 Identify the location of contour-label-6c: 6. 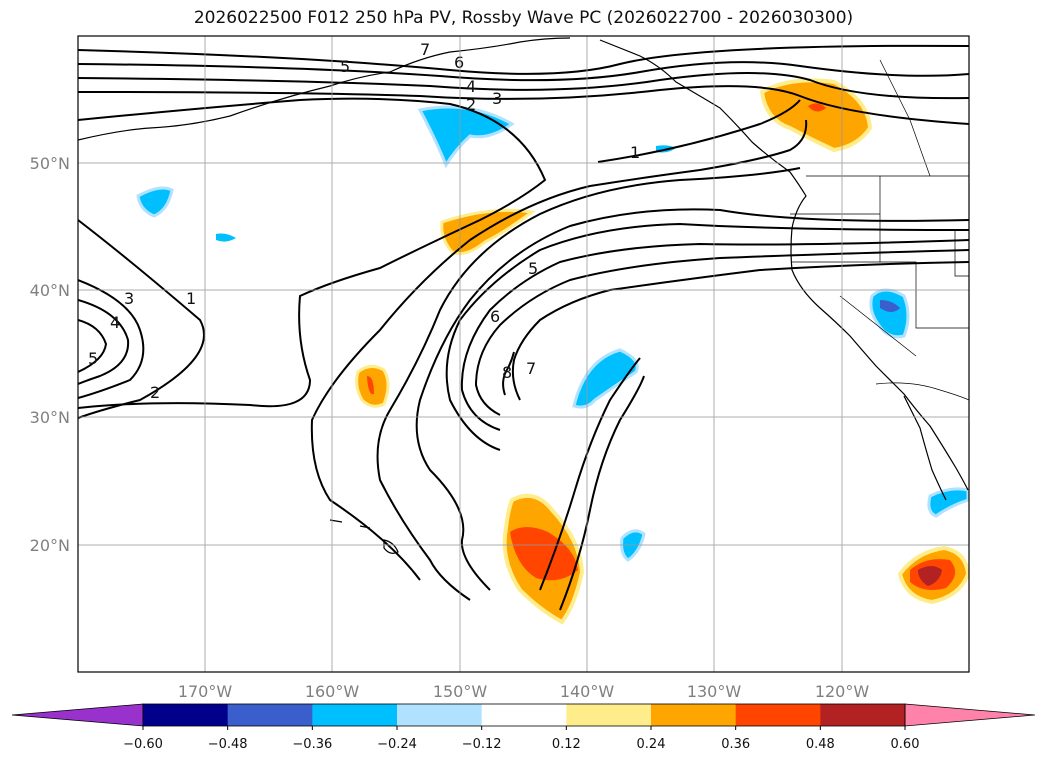
(495, 316).